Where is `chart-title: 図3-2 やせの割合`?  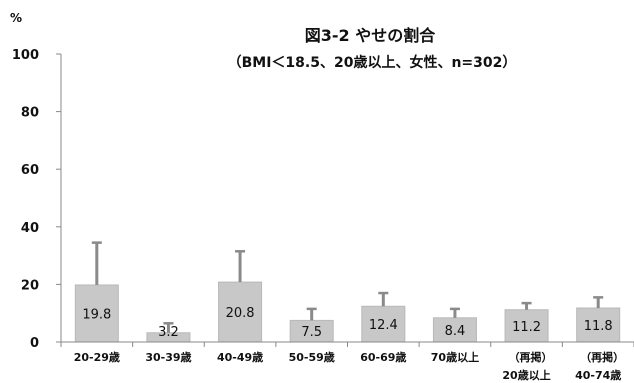 chart-title: 図3-2 やせの割合 is located at coordinates (370, 35).